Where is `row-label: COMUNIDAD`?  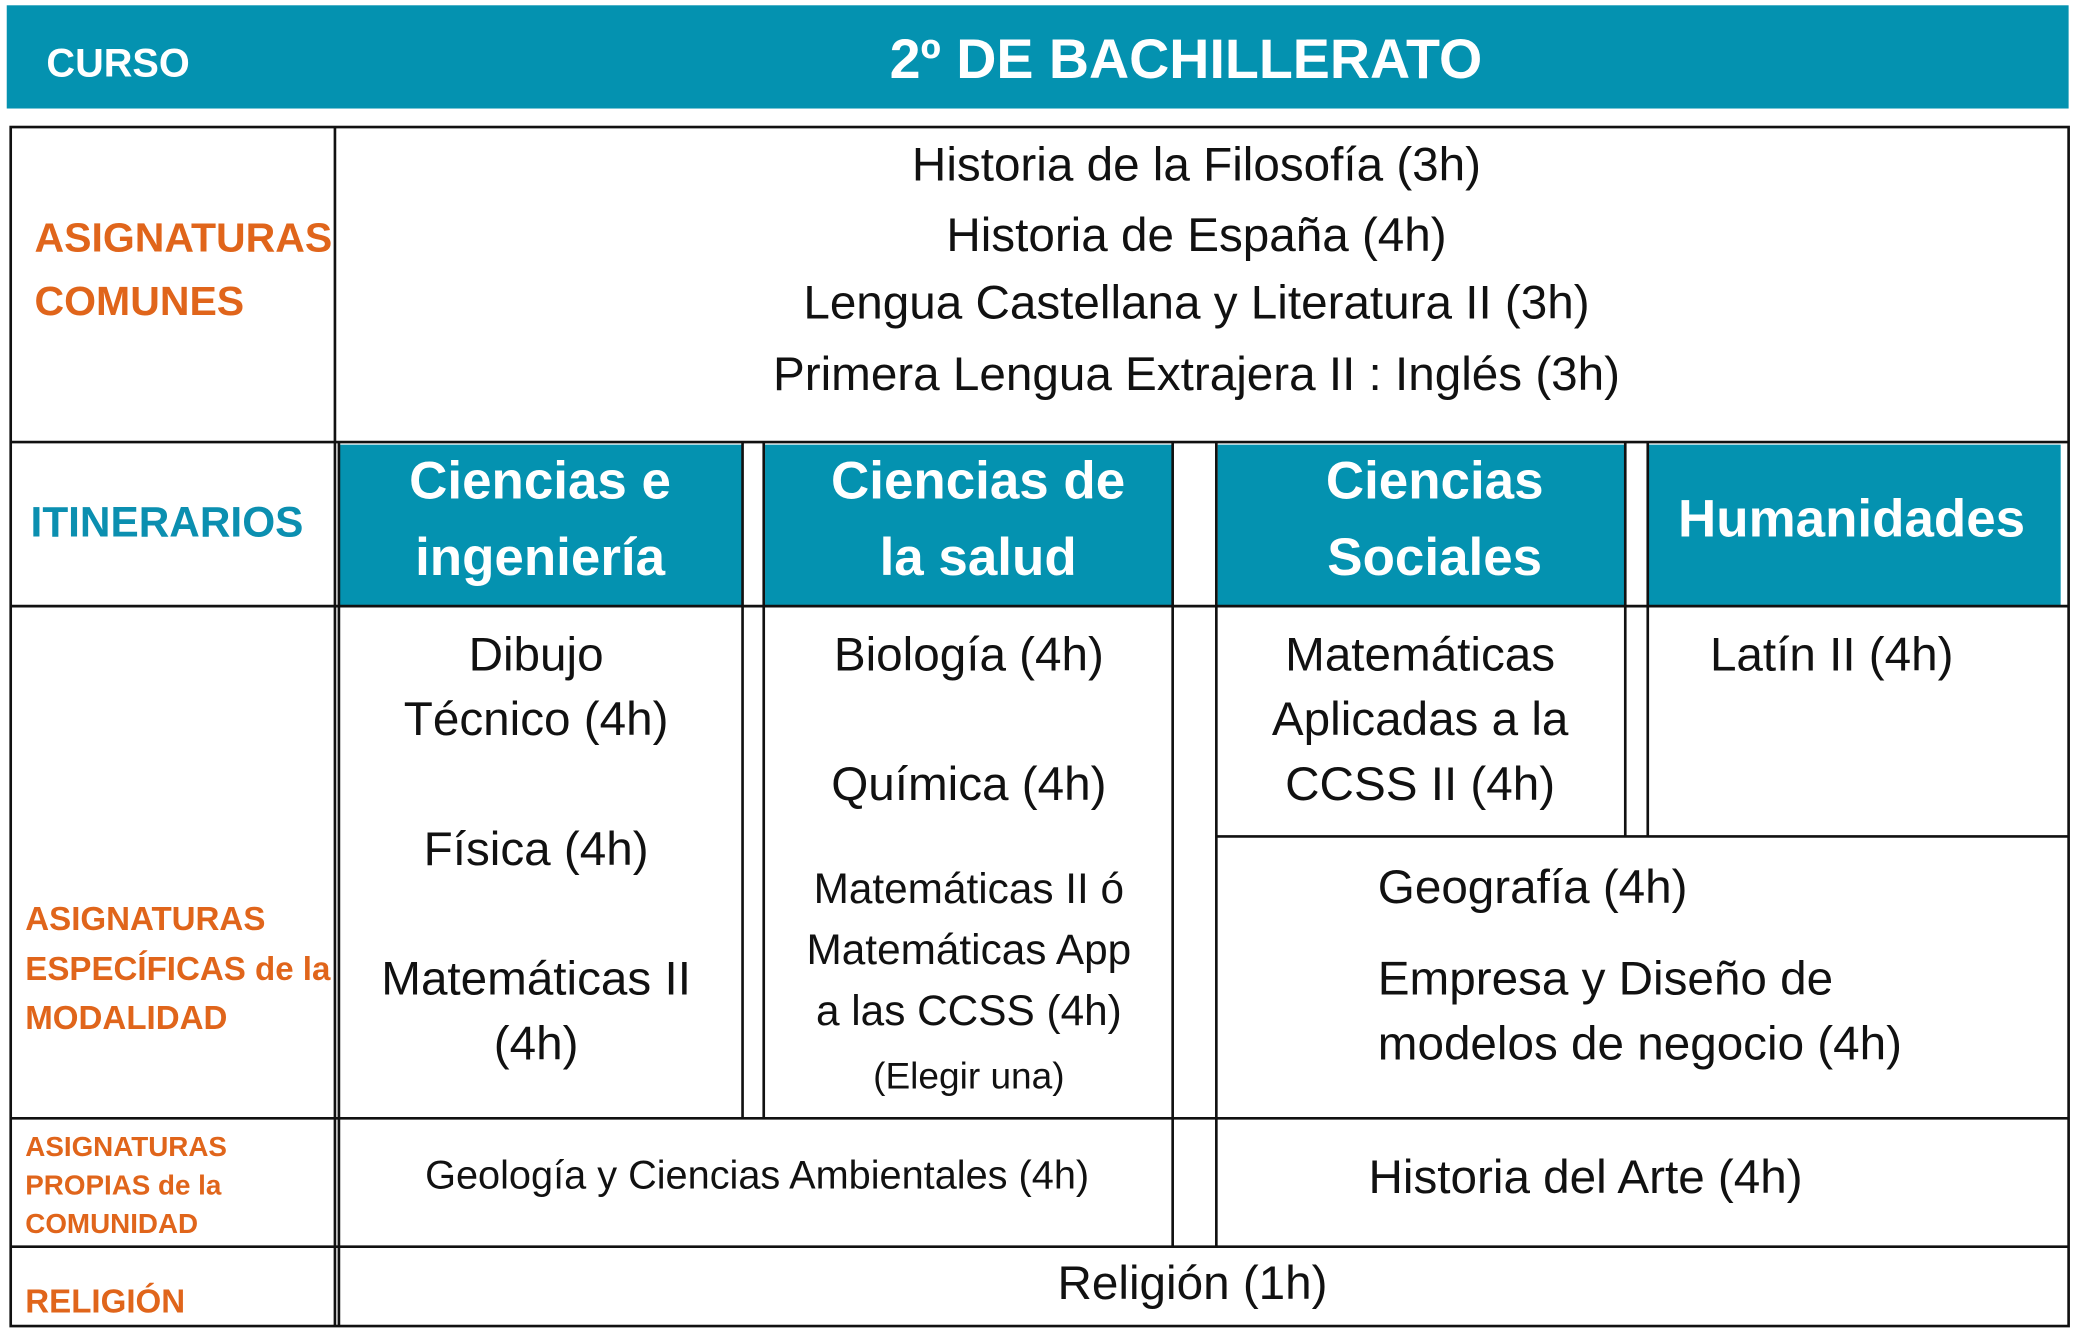 row-label: COMUNIDAD is located at coordinates (111, 1223).